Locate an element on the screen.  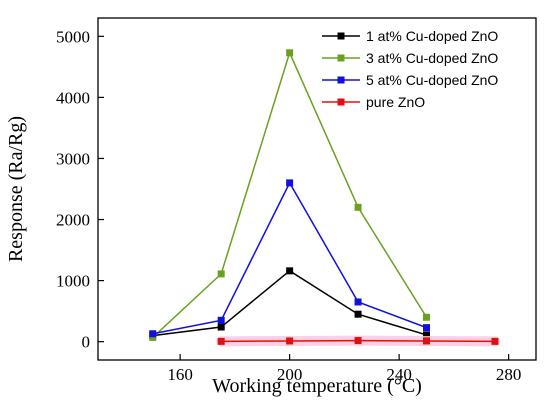
x-tick-label: 200 is located at coordinates (290, 374).